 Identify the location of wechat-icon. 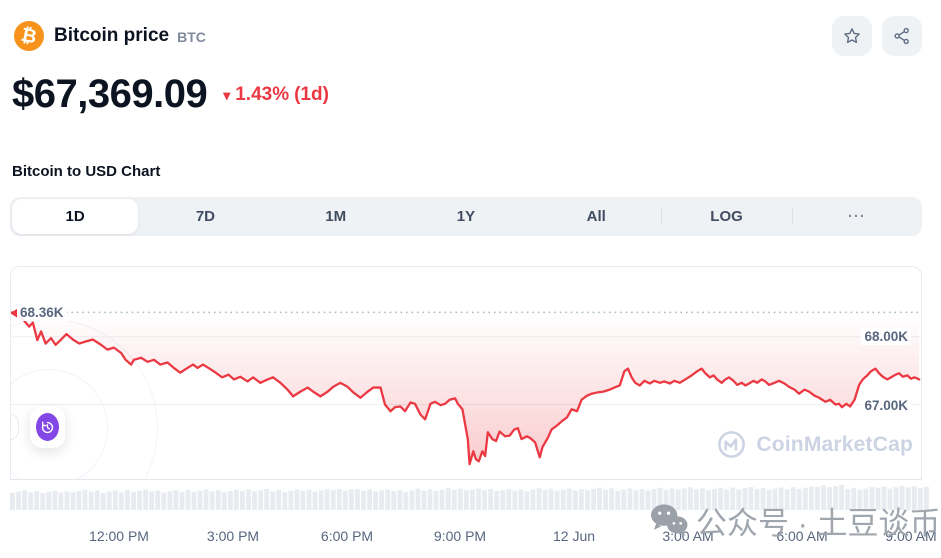
(669, 520).